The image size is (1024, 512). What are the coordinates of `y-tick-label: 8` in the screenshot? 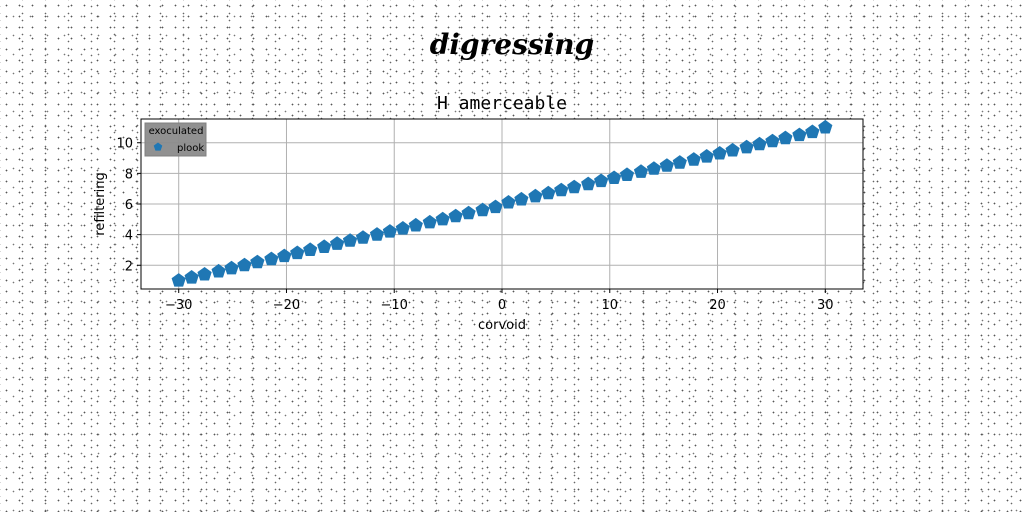 It's located at (129, 174).